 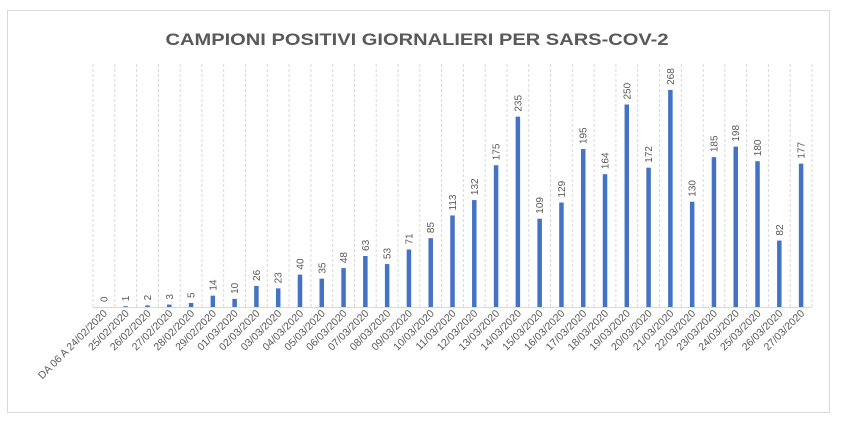 What do you see at coordinates (300, 264) in the screenshot?
I see `data-label: 40` at bounding box center [300, 264].